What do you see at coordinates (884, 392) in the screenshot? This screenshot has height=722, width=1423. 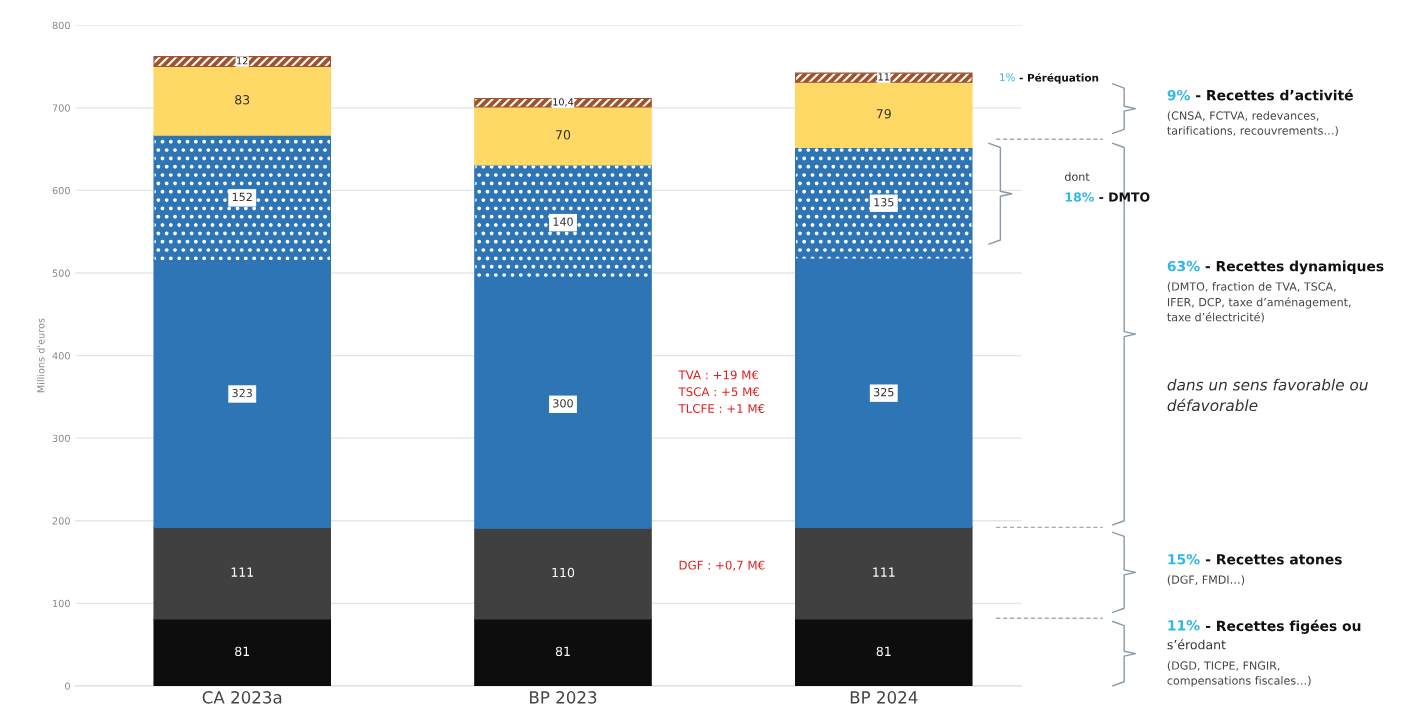 I see `data-label: 325` at bounding box center [884, 392].